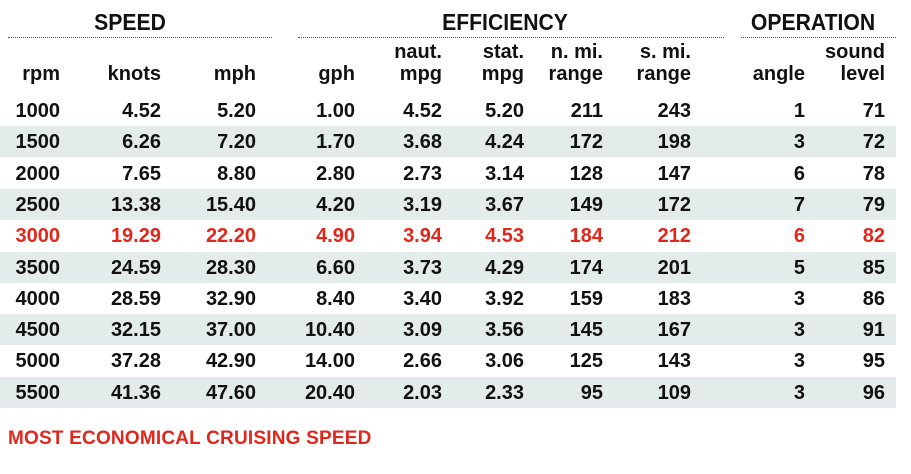 The height and width of the screenshot is (474, 911). What do you see at coordinates (38, 204) in the screenshot?
I see `cell-rpm: 2500` at bounding box center [38, 204].